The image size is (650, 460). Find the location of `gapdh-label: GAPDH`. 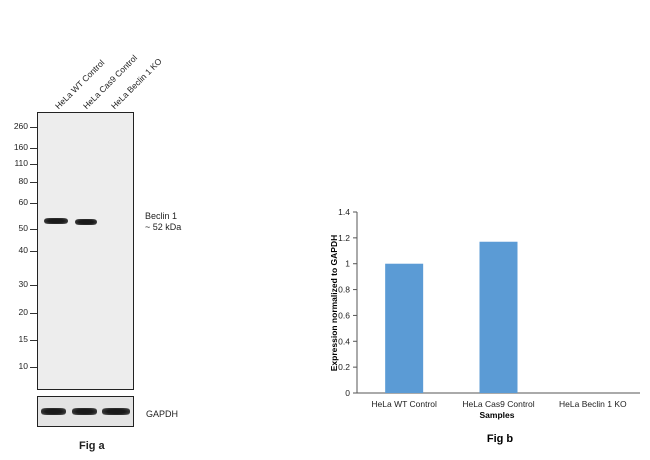

gapdh-label: GAPDH is located at coordinates (162, 414).